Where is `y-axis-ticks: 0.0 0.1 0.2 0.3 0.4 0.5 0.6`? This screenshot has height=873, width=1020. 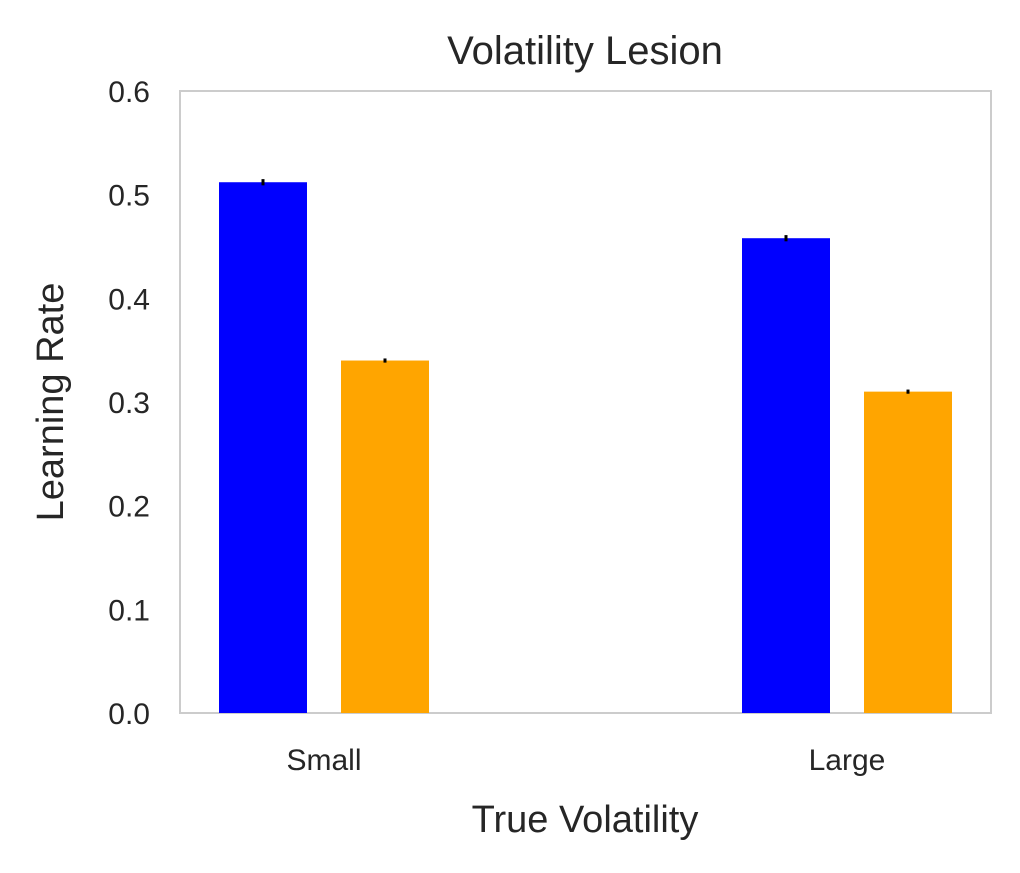 y-axis-ticks: 0.0 0.1 0.2 0.3 0.4 0.5 0.6 is located at coordinates (129, 403).